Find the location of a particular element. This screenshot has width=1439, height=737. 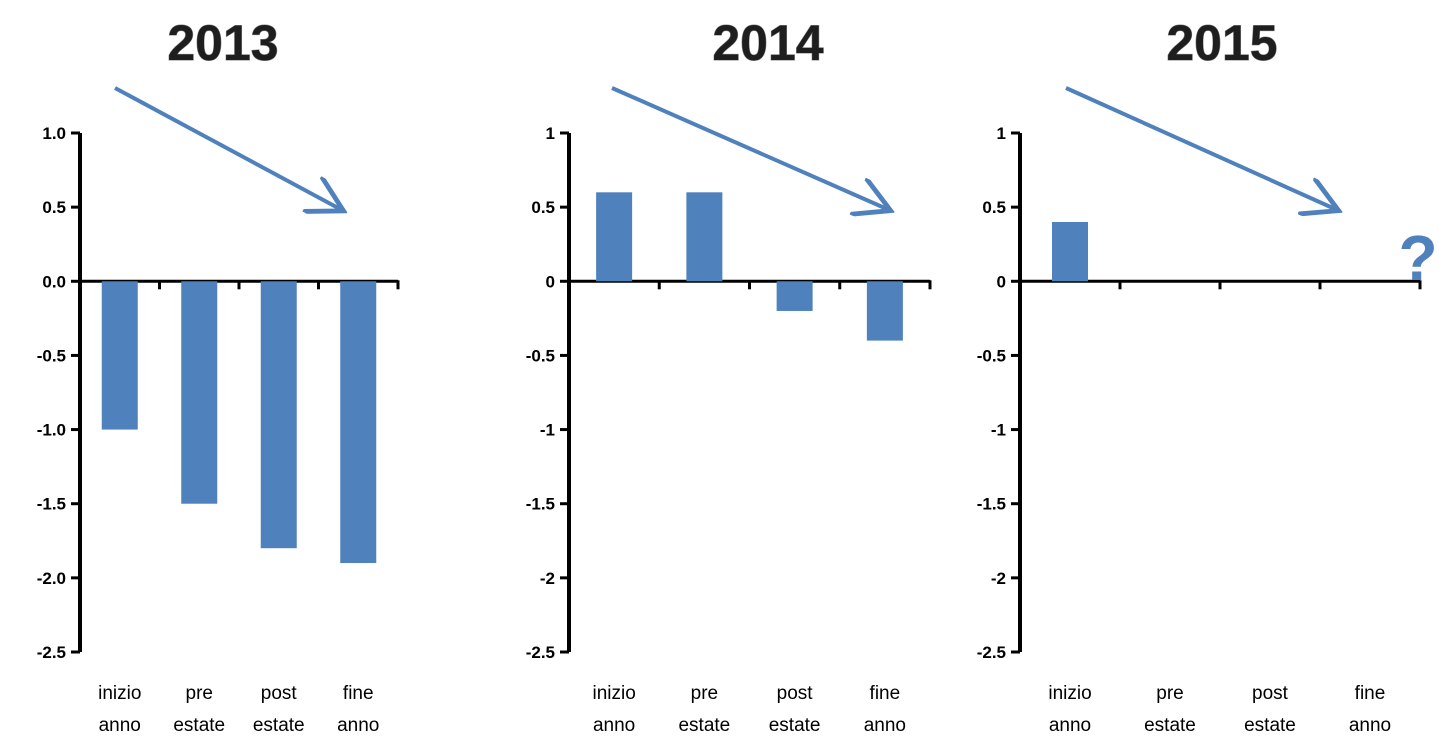

question-mark: ? is located at coordinates (1417, 258).